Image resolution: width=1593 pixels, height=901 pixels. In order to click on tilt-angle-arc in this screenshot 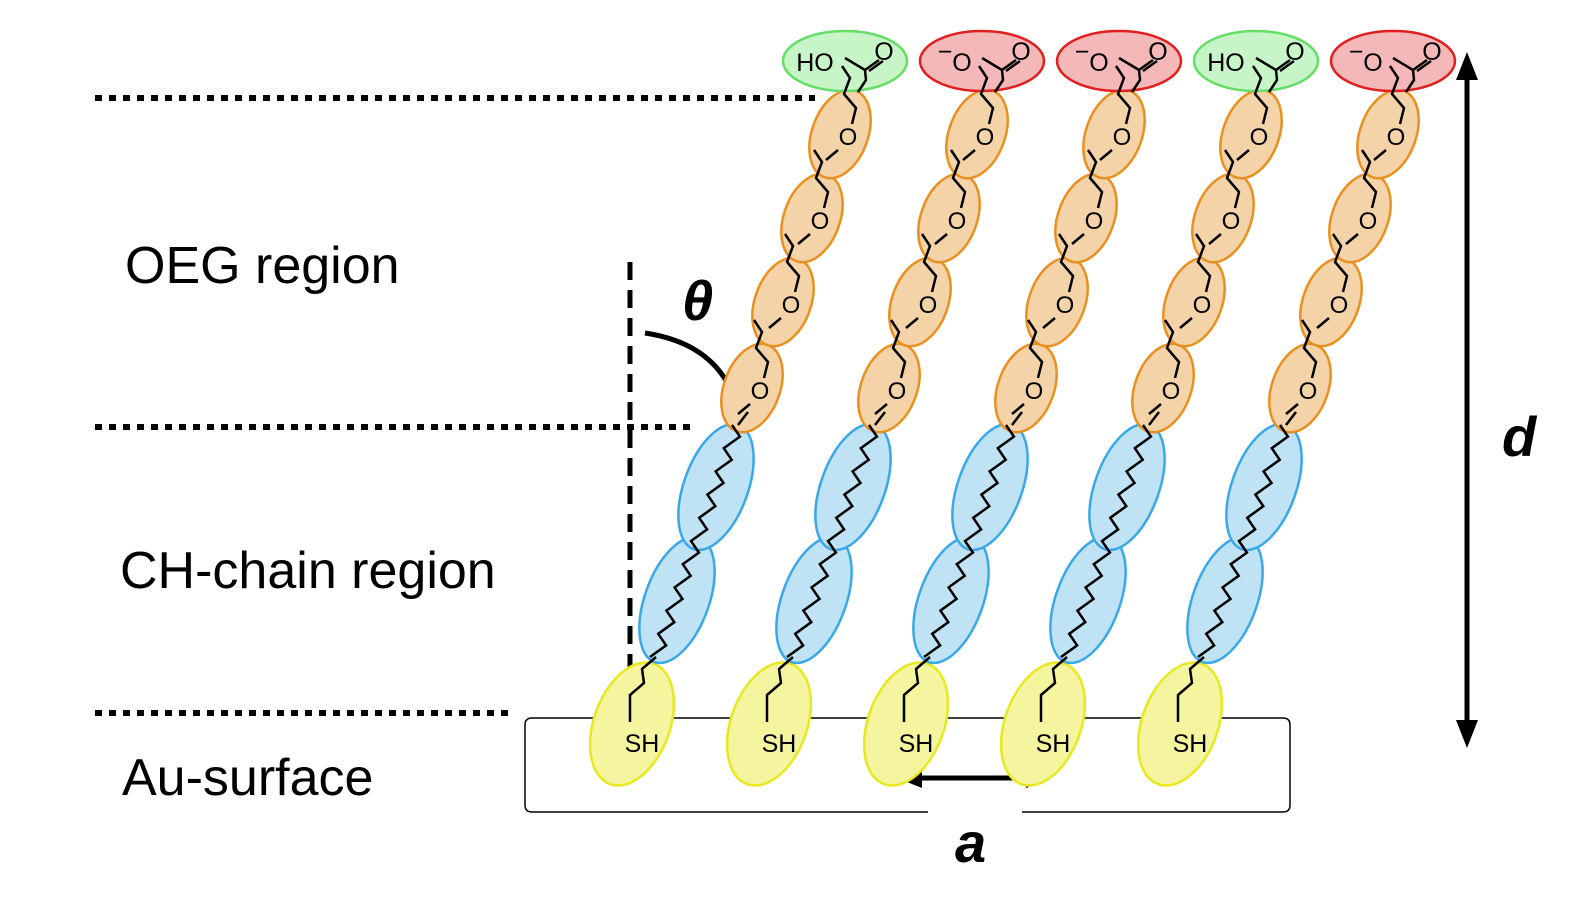, I will do `click(687, 358)`.